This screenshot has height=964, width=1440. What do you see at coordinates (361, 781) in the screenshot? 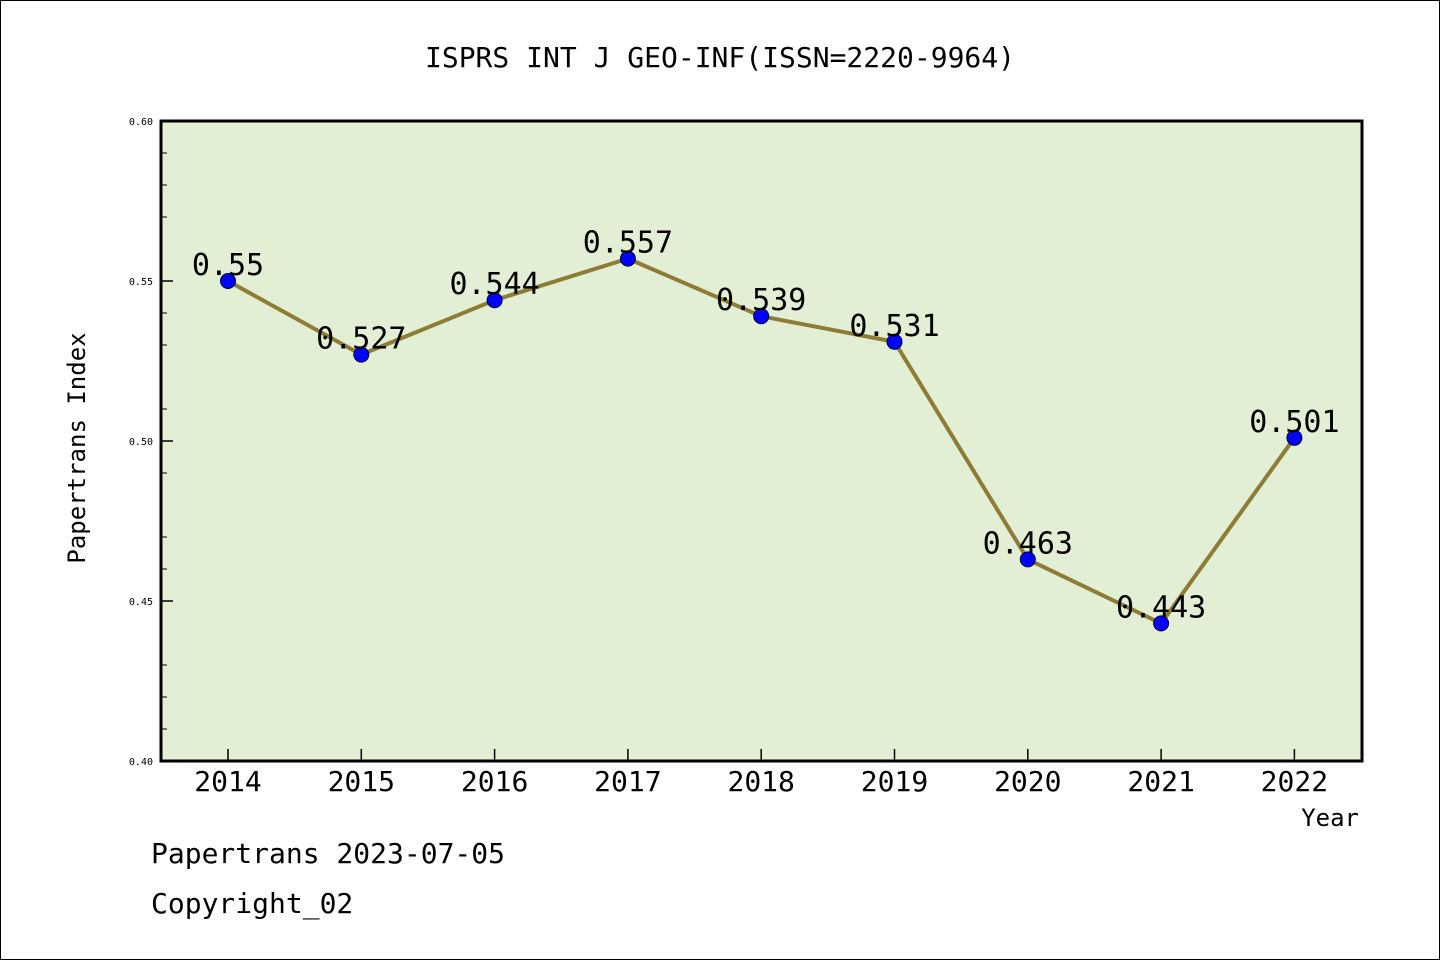
I see `x-tick-label: 2015` at bounding box center [361, 781].